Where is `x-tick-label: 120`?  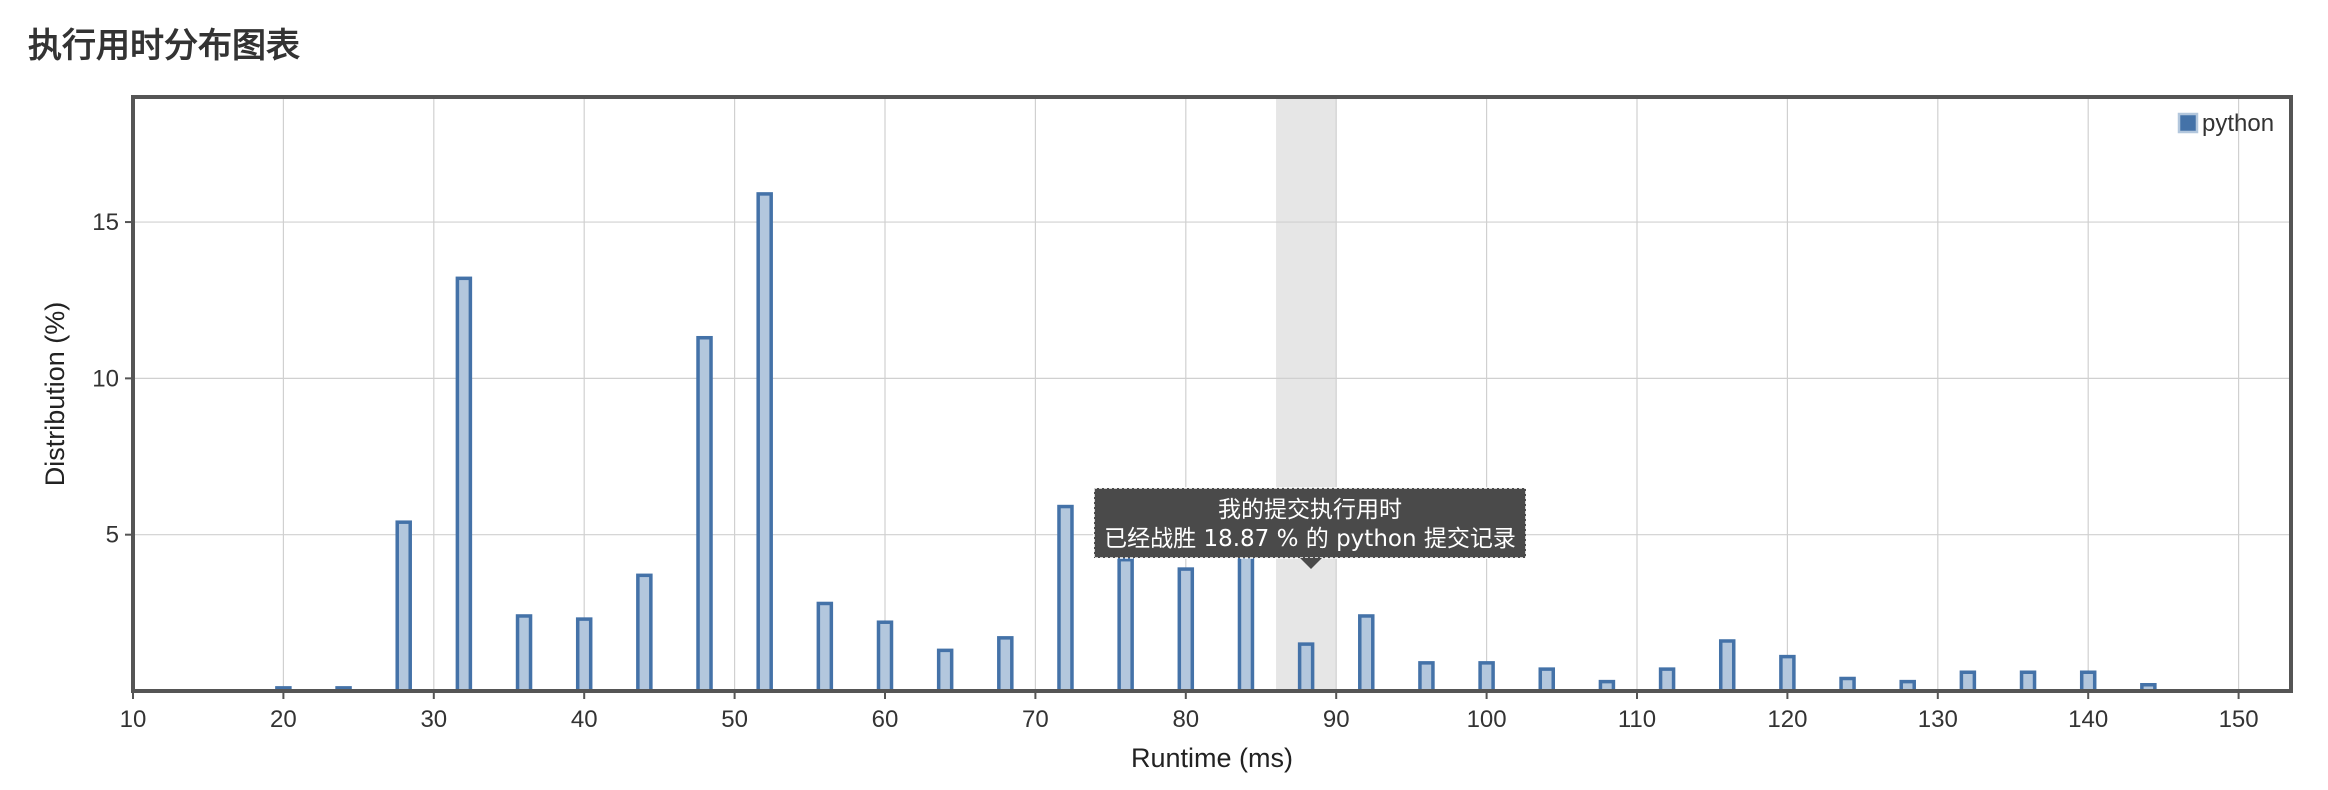
x-tick-label: 120 is located at coordinates (1787, 719).